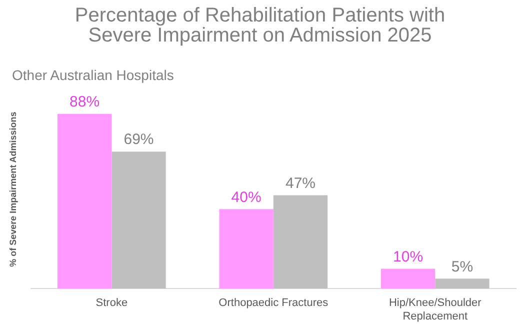 Image resolution: width=524 pixels, height=335 pixels. Describe the element at coordinates (246, 197) in the screenshot. I see `data-label: 40%` at that location.